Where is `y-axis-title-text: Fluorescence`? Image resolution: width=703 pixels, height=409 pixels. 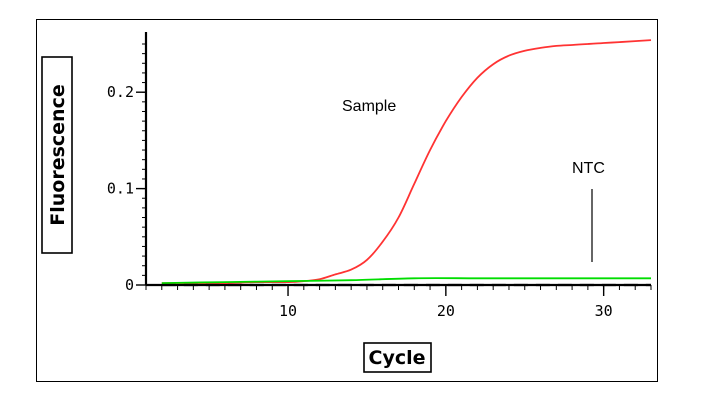
y-axis-title-text: Fluorescence is located at coordinates (58, 154).